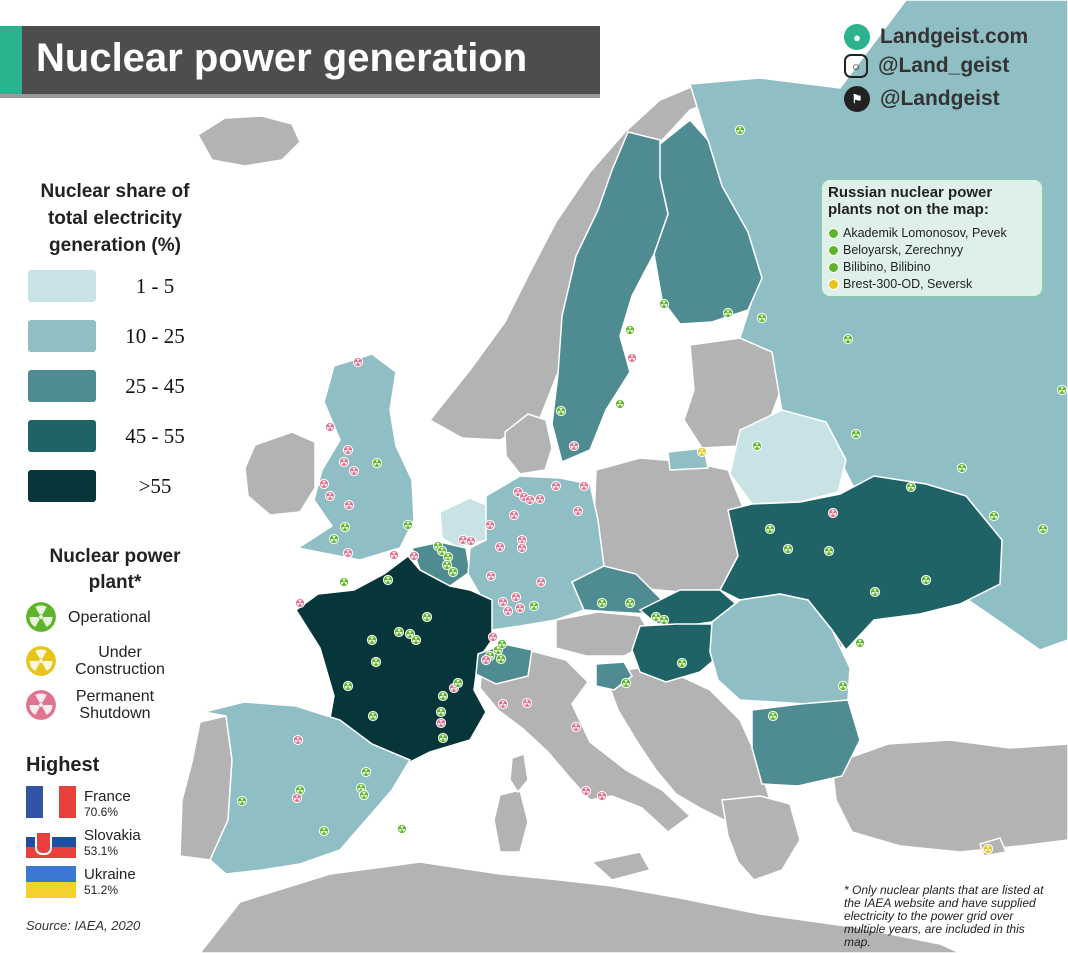  What do you see at coordinates (519, 773) in the screenshot?
I see `corsica` at bounding box center [519, 773].